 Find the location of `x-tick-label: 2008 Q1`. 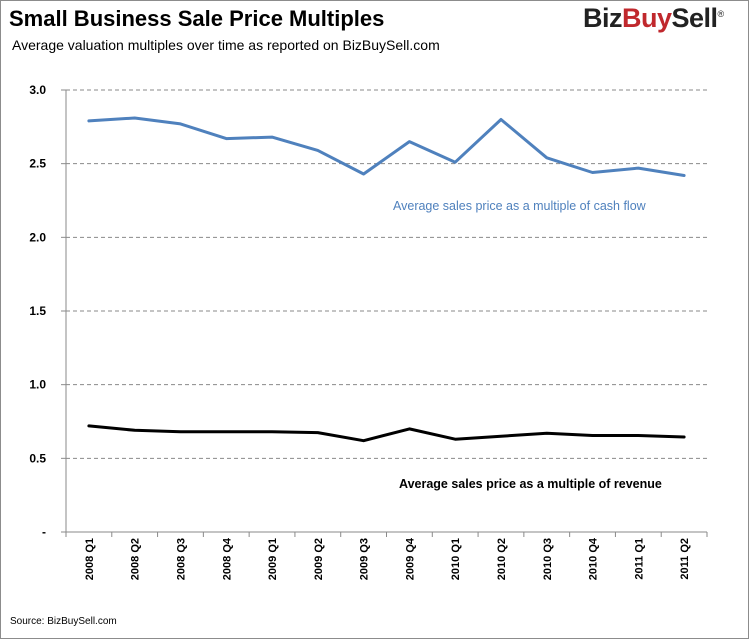

x-tick-label: 2008 Q1 is located at coordinates (90, 559).